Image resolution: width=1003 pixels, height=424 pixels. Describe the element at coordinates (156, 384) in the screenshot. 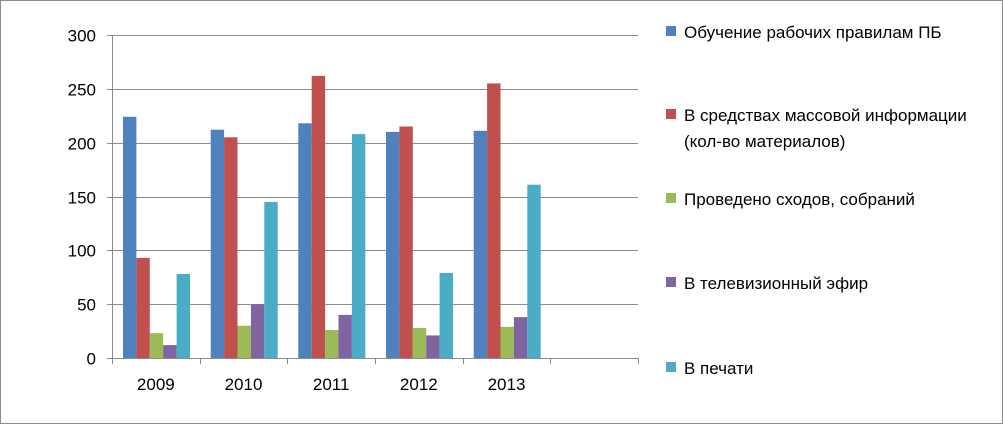

I see `x-tick-label: 2009` at that location.